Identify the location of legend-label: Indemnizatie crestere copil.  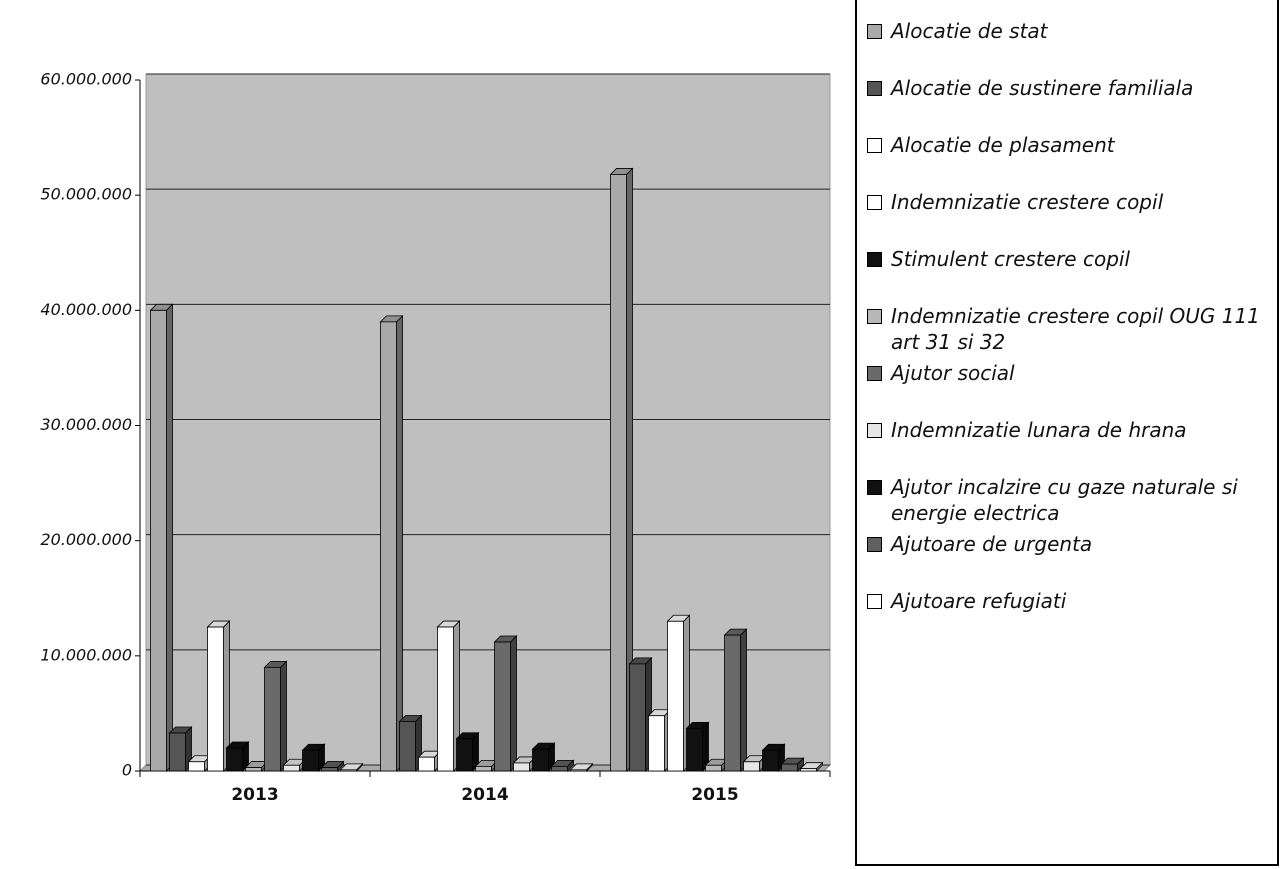
(1027, 202).